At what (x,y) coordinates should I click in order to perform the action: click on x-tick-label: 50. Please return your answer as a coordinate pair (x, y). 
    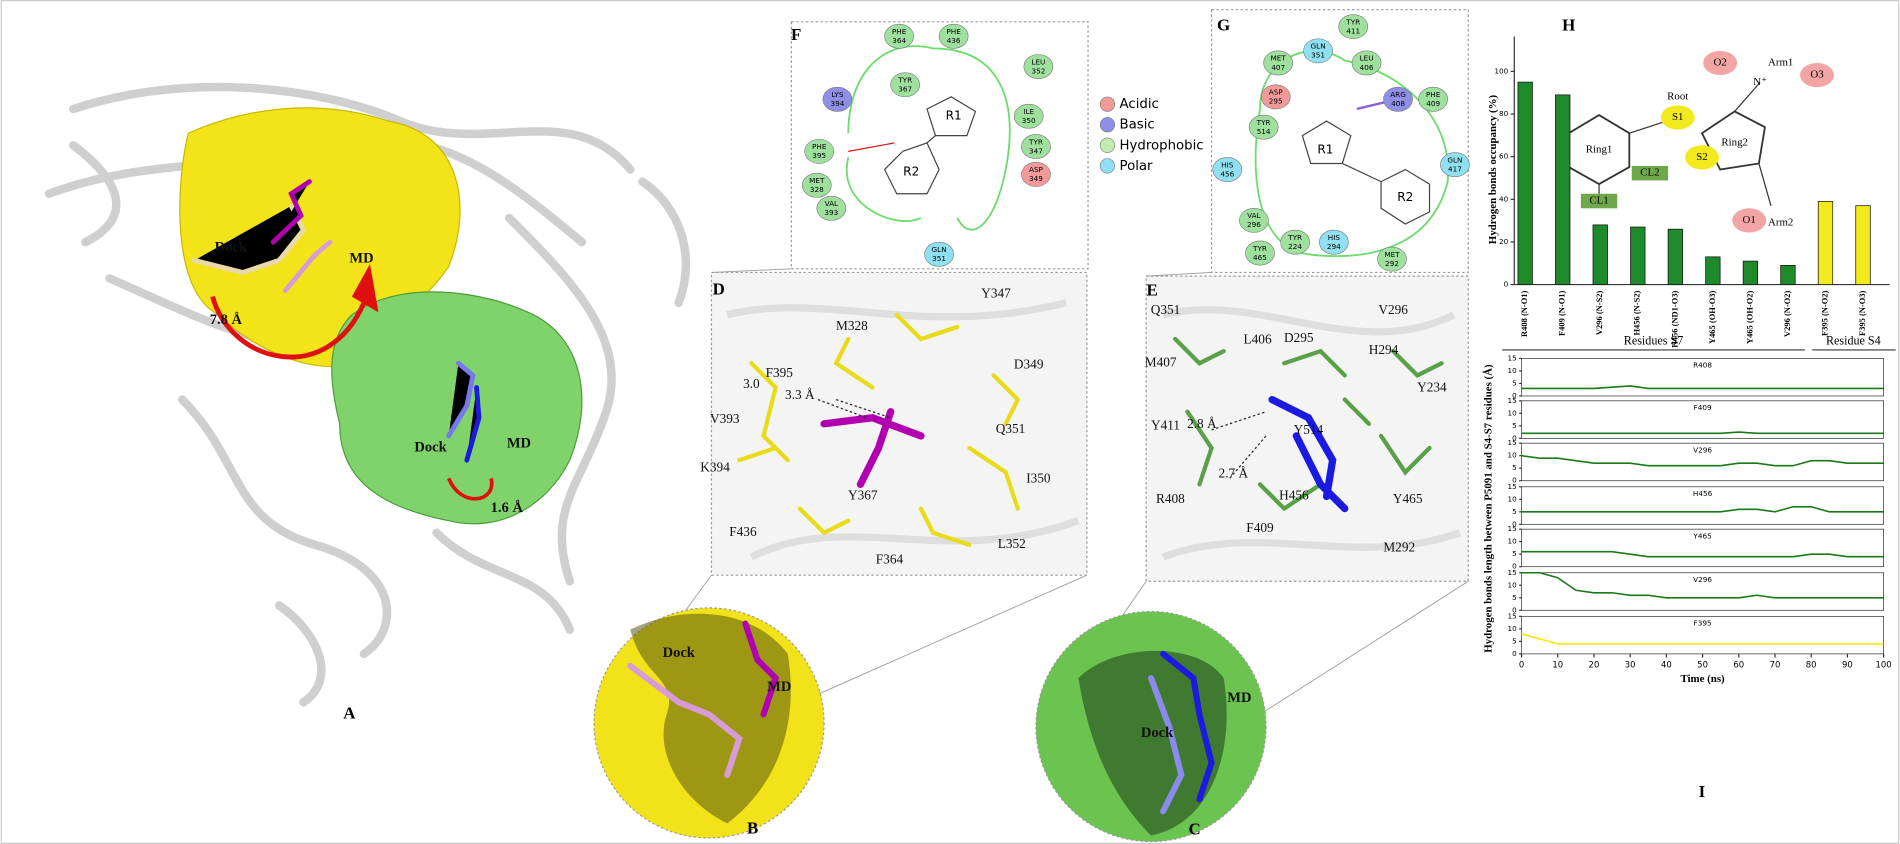
    Looking at the image, I should click on (1702, 664).